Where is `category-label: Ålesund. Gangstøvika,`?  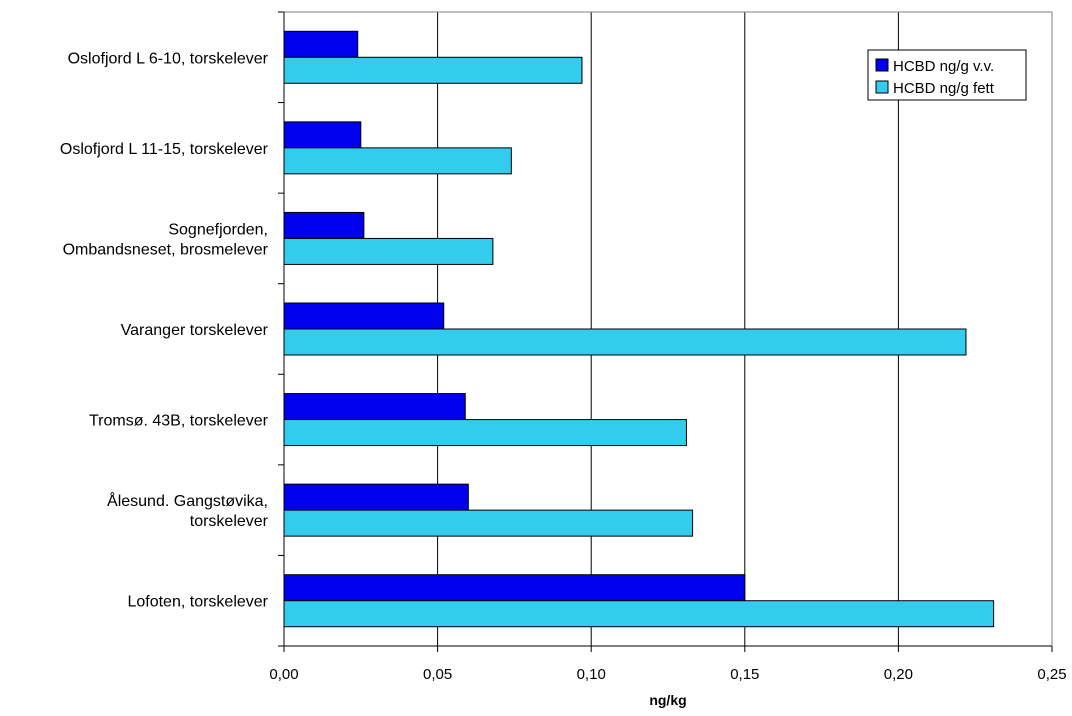 category-label: Ålesund. Gangstøvika, is located at coordinates (187, 500).